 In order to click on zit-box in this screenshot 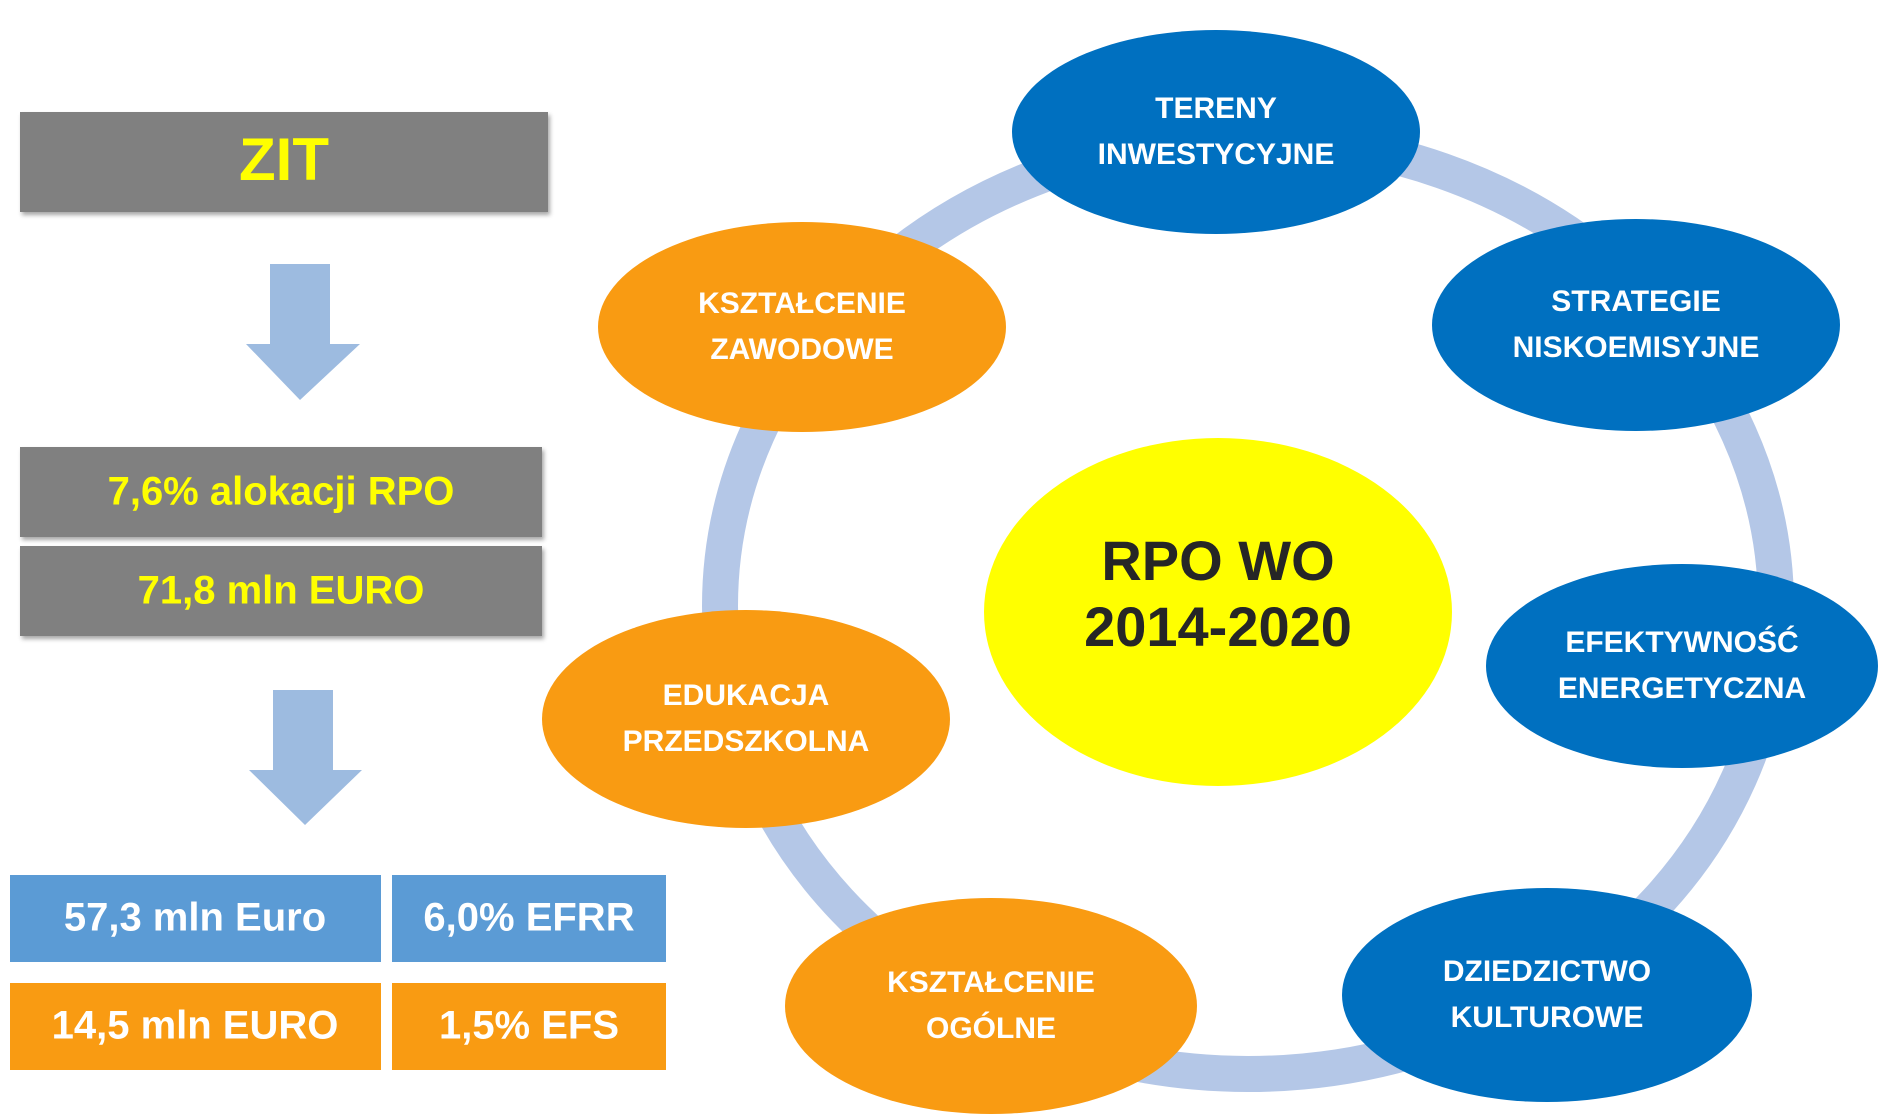, I will do `click(284, 162)`.